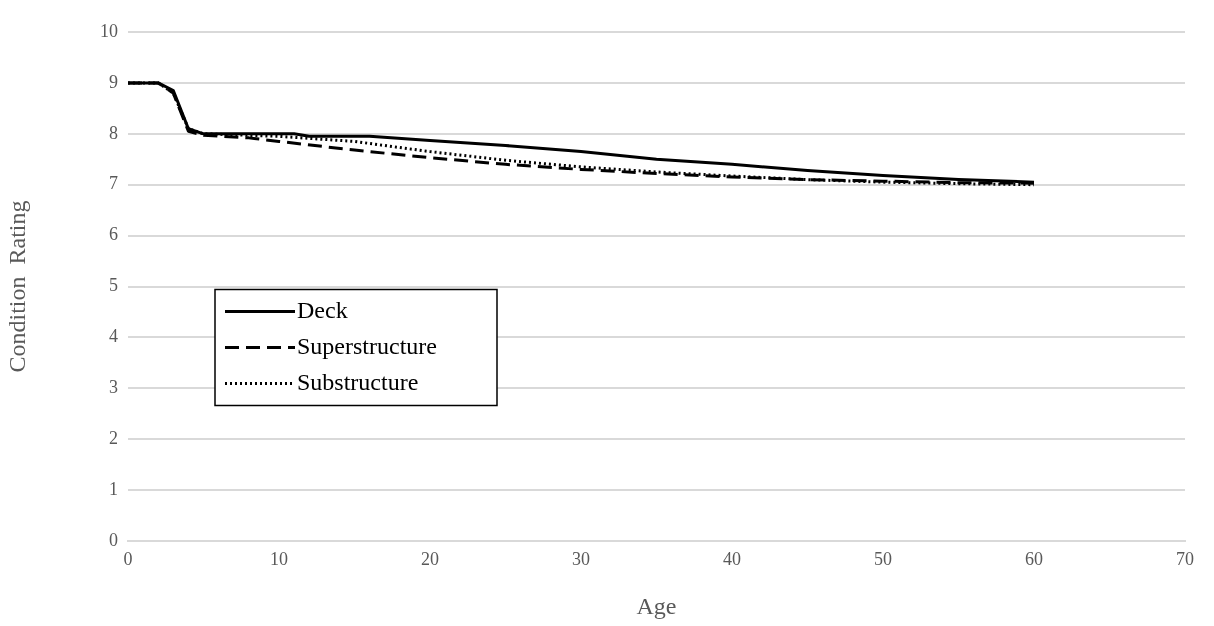 The height and width of the screenshot is (626, 1214). Describe the element at coordinates (113, 437) in the screenshot. I see `y-tick-label: 2` at that location.